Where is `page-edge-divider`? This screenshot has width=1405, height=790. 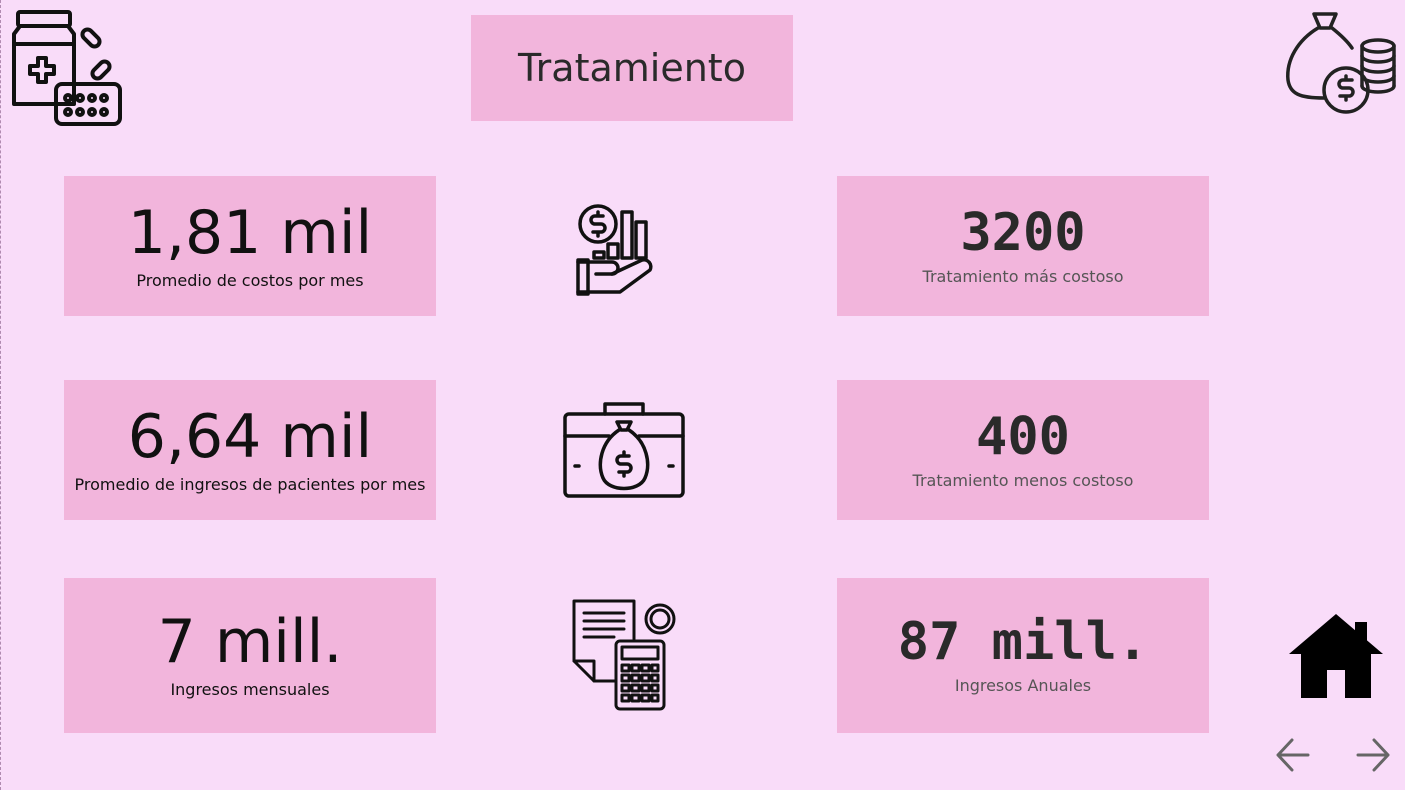
page-edge-divider is located at coordinates (1, 395).